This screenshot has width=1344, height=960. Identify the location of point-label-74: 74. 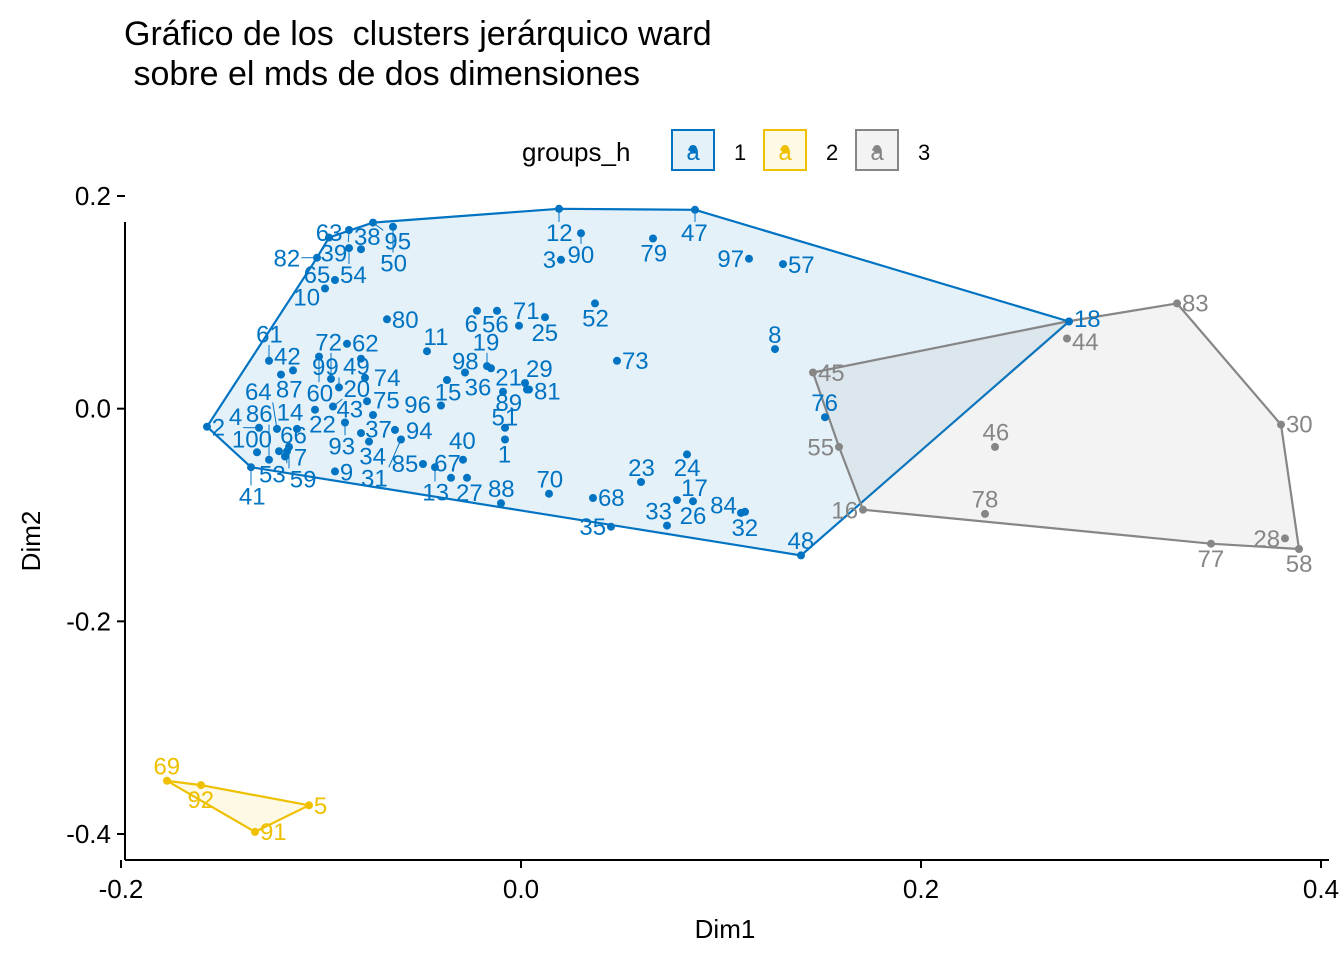
(387, 378).